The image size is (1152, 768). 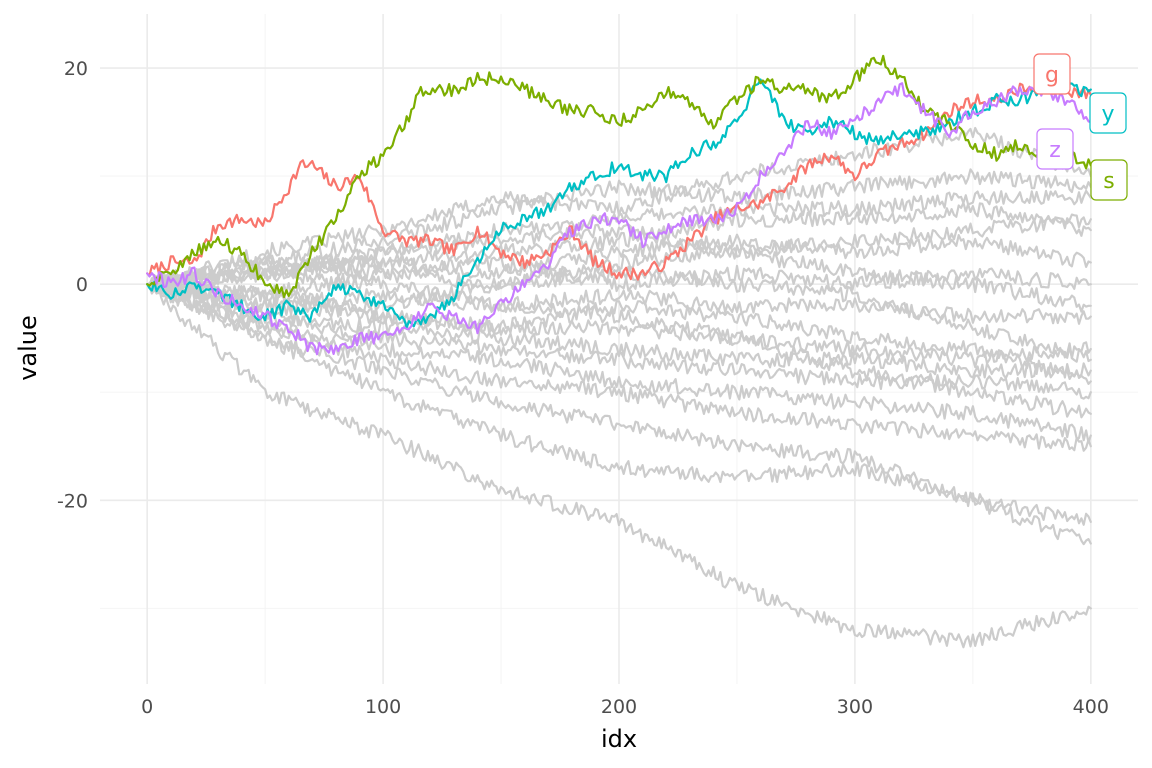 I want to click on x-tick-label: 0, so click(x=147, y=707).